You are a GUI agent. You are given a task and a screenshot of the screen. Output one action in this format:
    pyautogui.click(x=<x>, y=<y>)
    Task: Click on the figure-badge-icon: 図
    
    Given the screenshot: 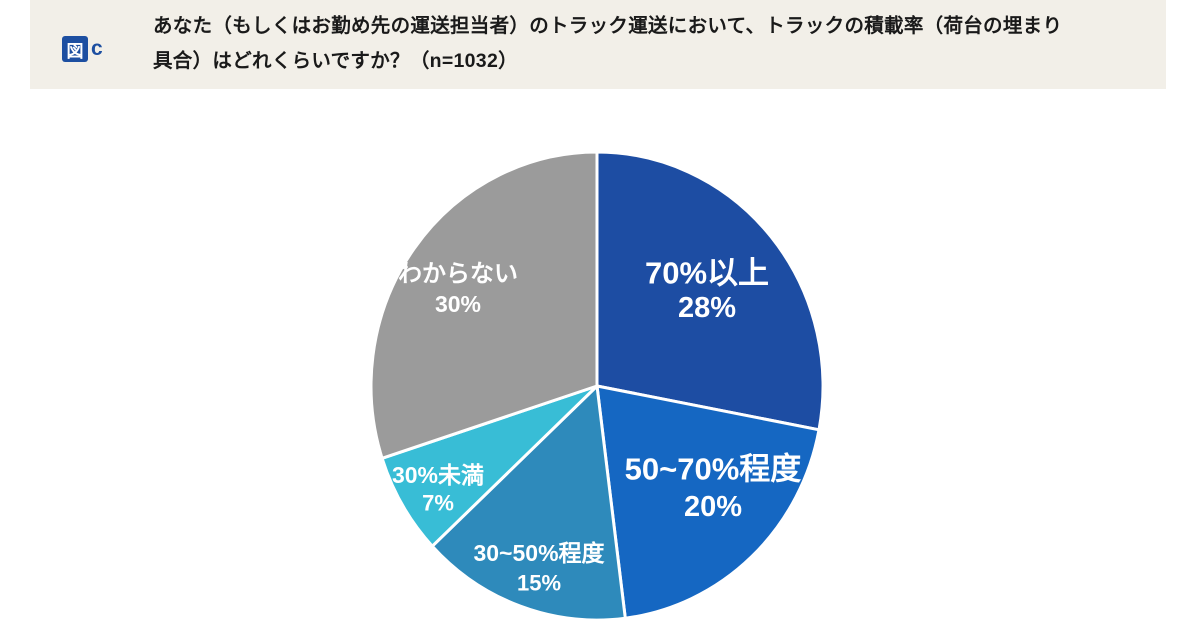 What is the action you would take?
    pyautogui.click(x=75, y=49)
    